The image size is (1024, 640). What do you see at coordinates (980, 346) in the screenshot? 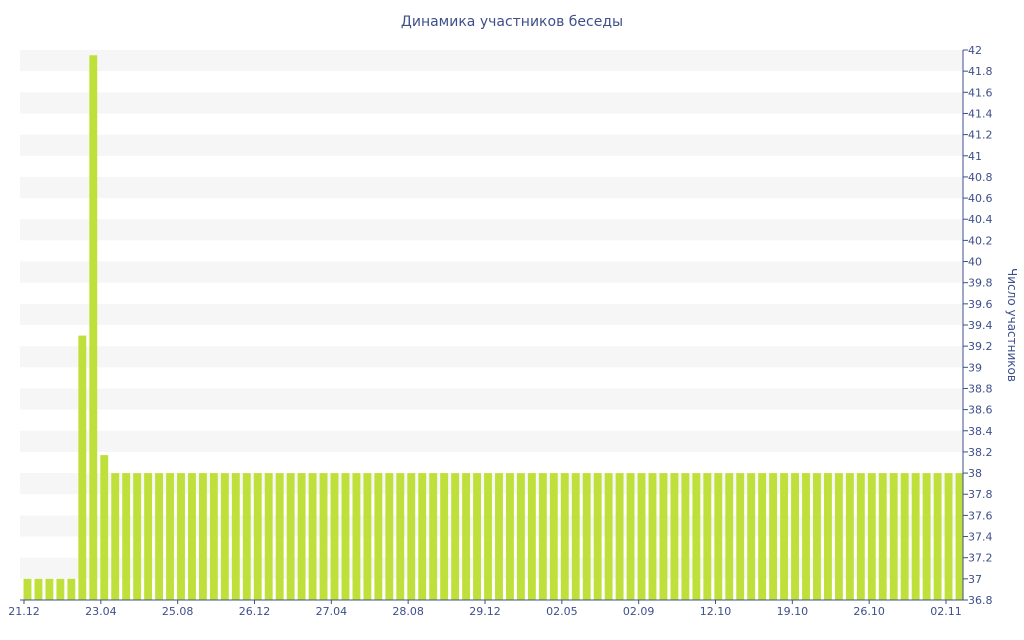
I see `y-tick-label: 39.2` at bounding box center [980, 346].